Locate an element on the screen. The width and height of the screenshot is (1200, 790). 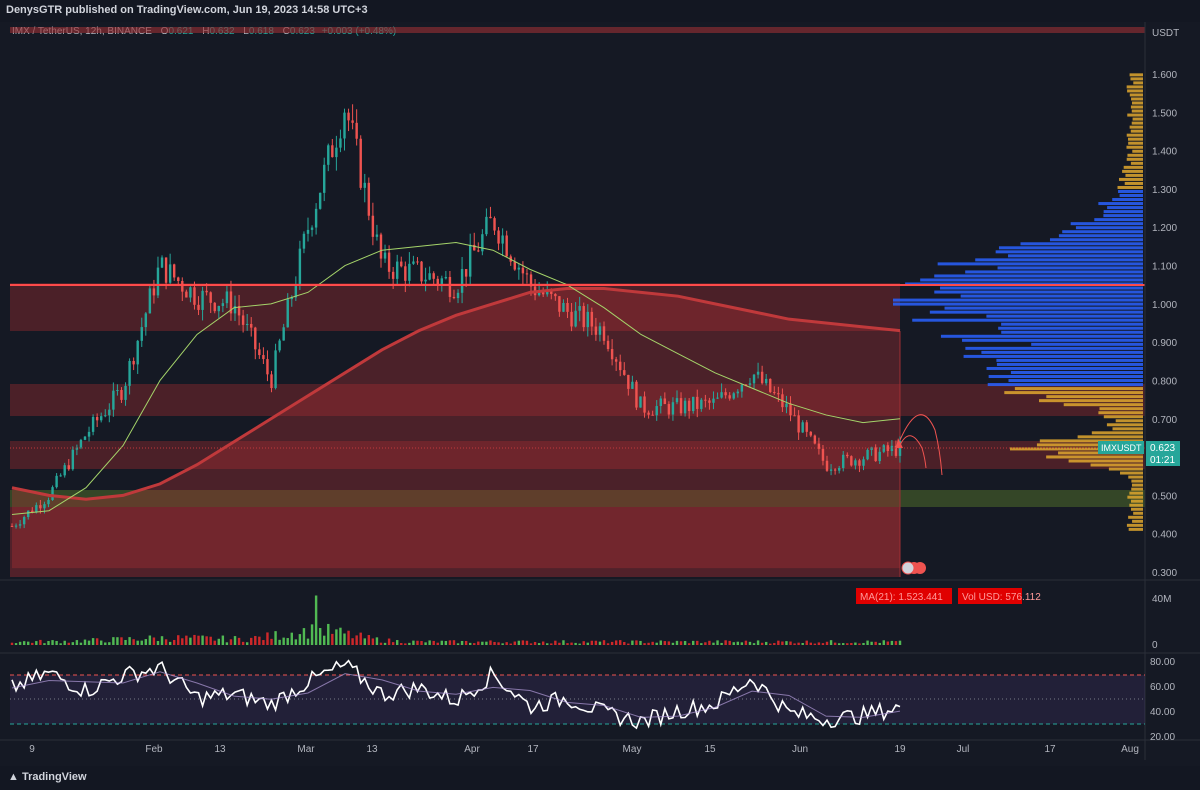
price-tick: 0.300 is located at coordinates (1164, 573).